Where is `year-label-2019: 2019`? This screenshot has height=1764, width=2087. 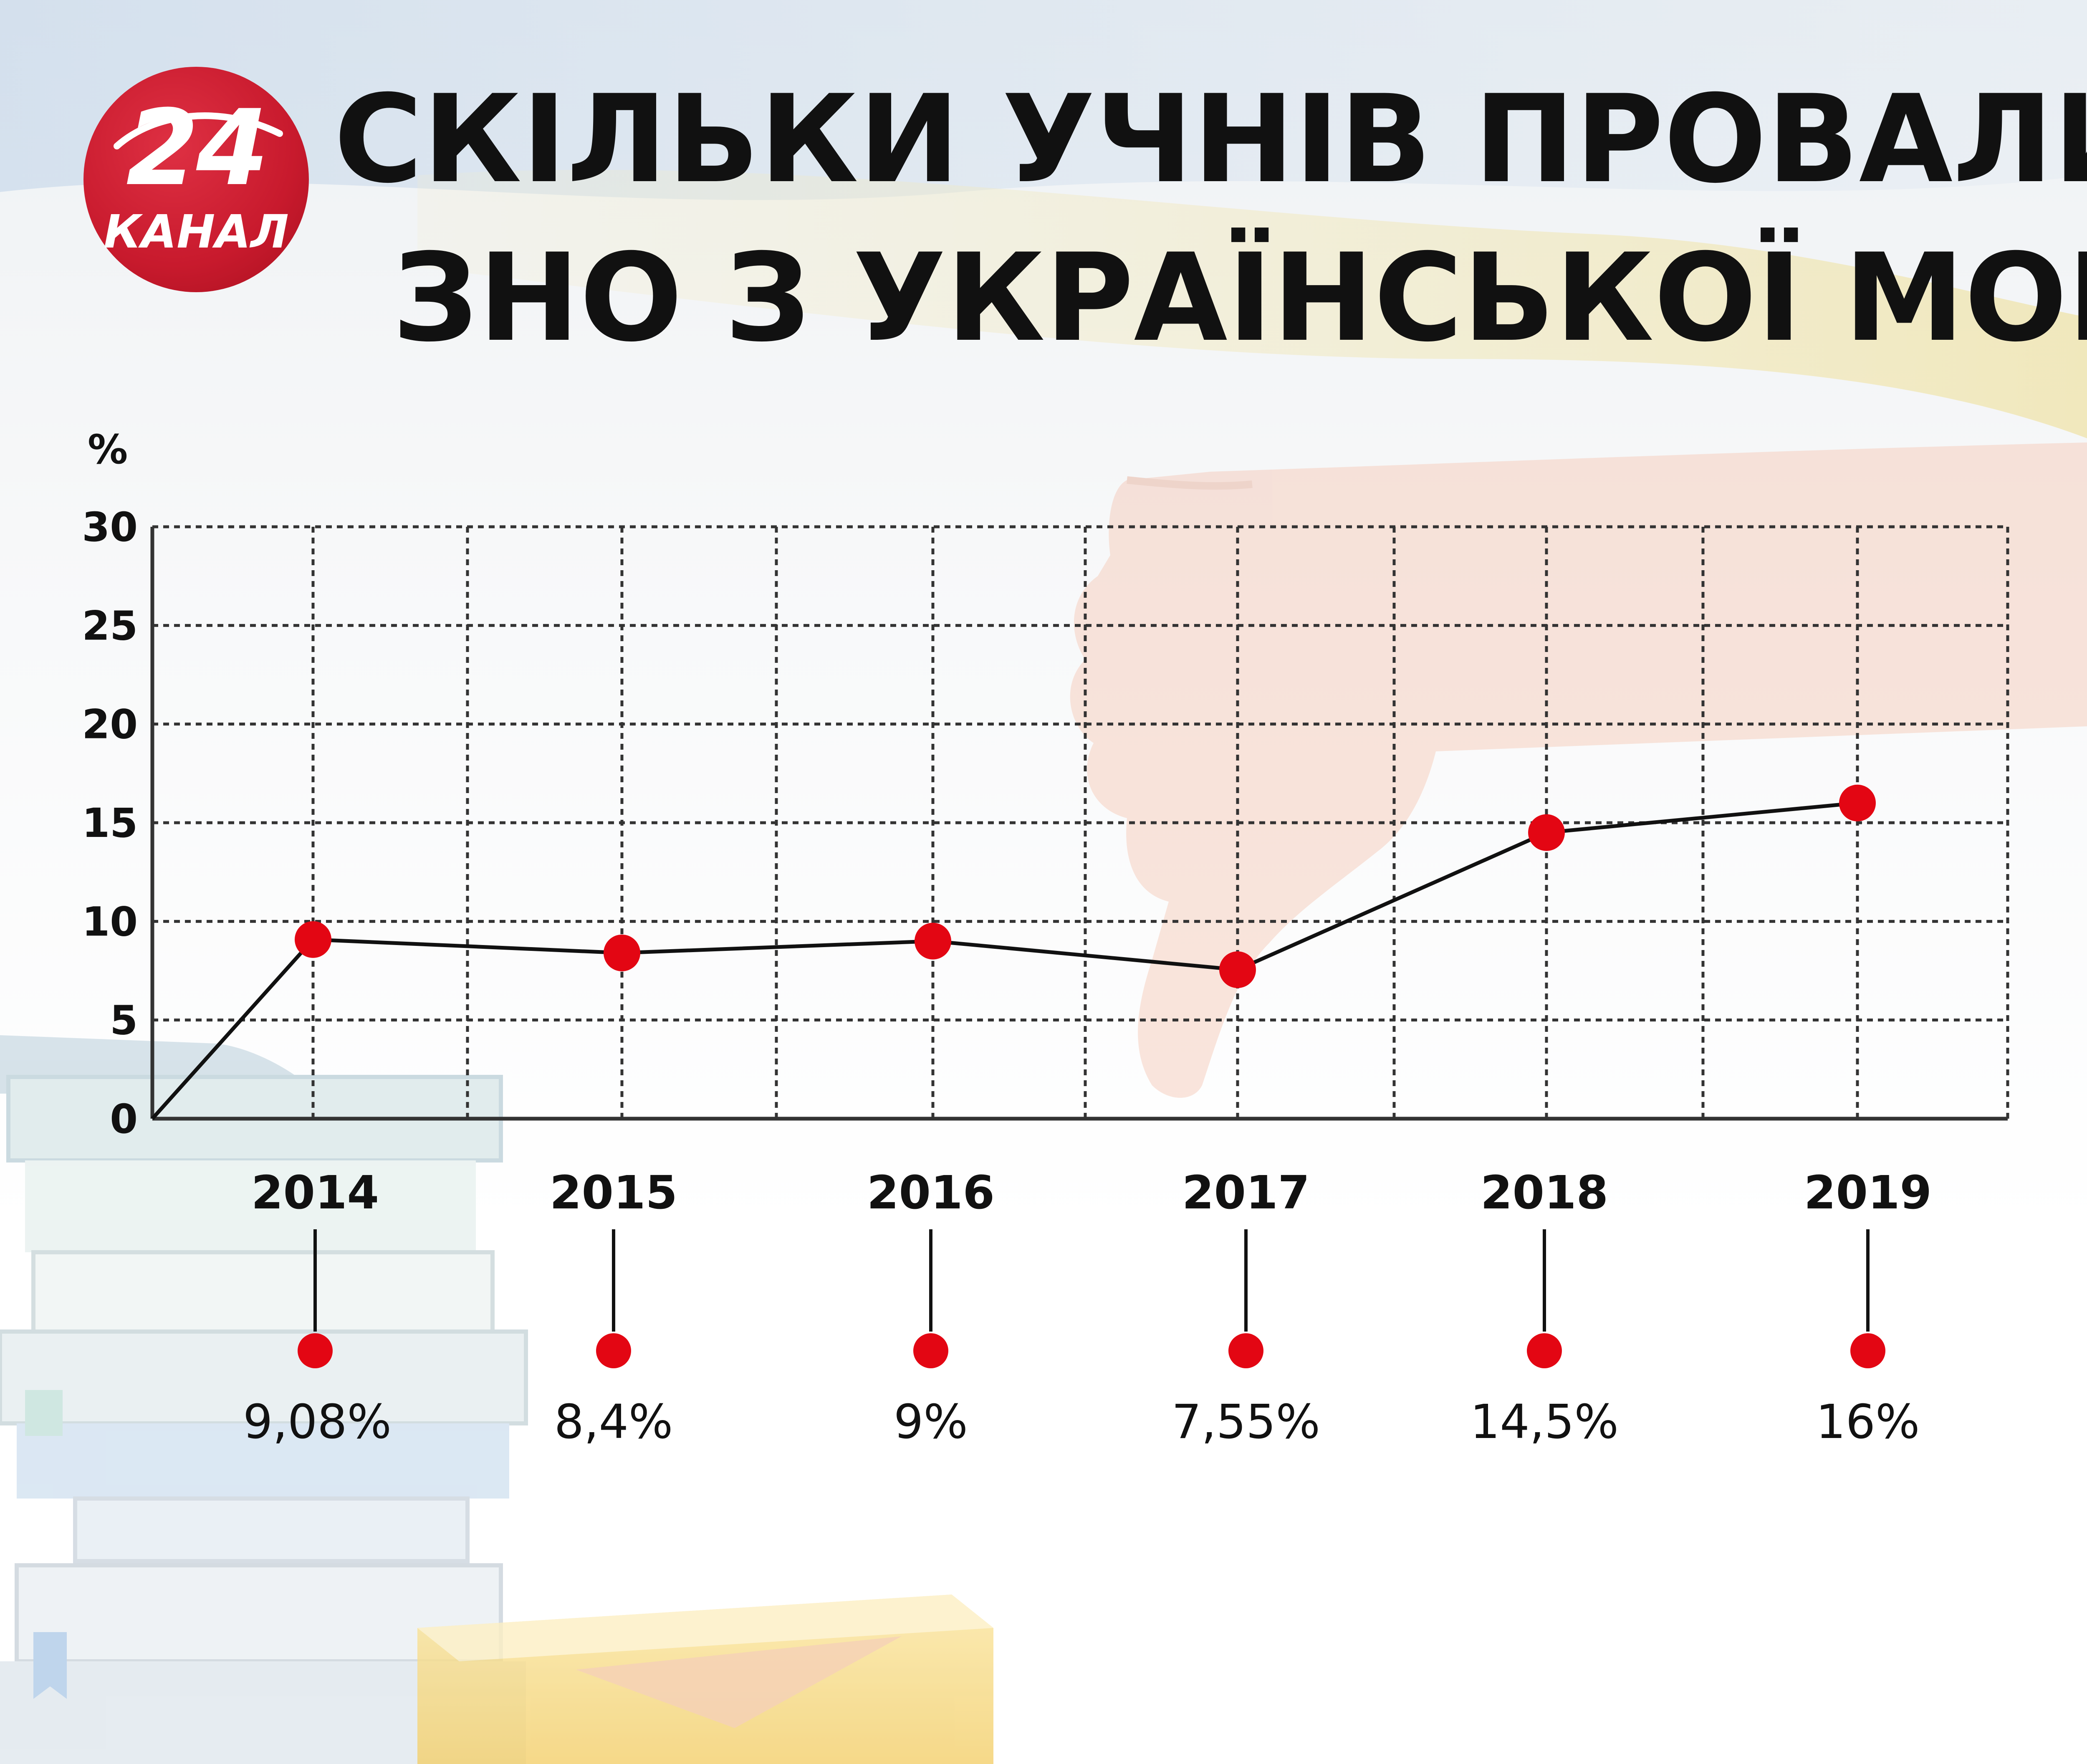 year-label-2019: 2019 is located at coordinates (1868, 1192).